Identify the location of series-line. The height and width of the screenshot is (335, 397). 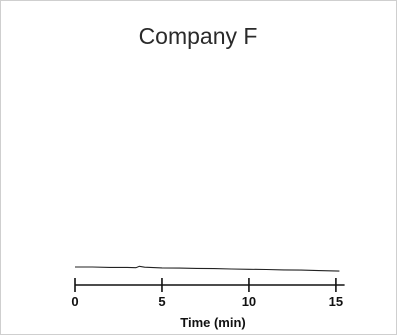
(207, 268).